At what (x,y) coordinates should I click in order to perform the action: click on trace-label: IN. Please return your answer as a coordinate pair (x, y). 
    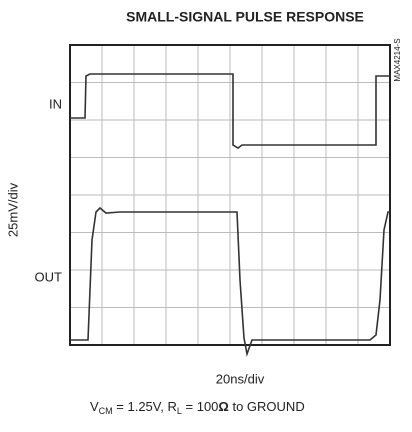
    Looking at the image, I should click on (55, 103).